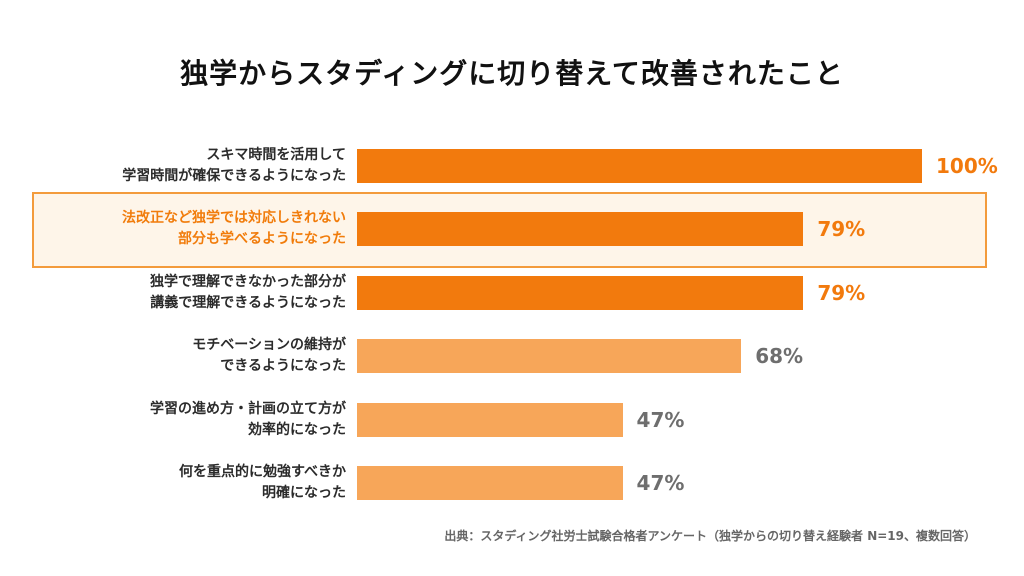 The width and height of the screenshot is (1024, 576). I want to click on category-label: 法改正など独学では対応しきれない部分も学べるようになった, so click(196, 229).